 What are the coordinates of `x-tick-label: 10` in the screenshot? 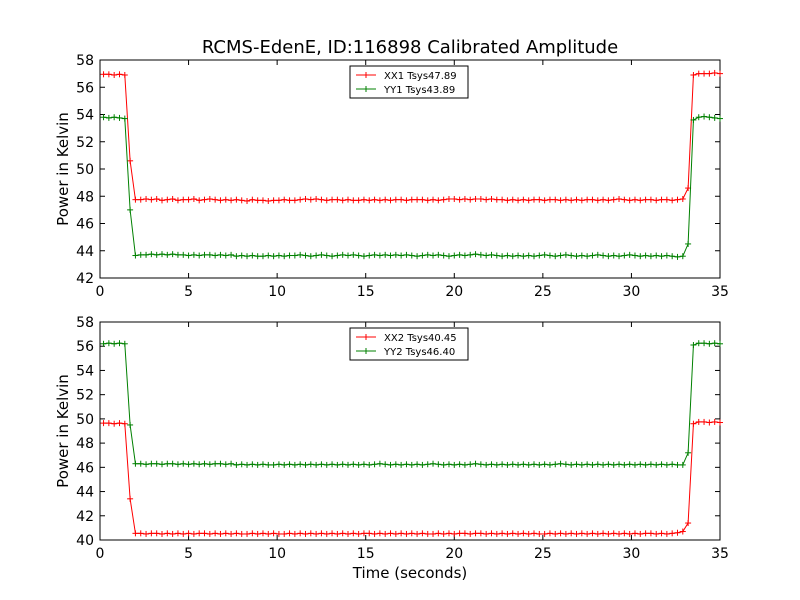 It's located at (277, 292).